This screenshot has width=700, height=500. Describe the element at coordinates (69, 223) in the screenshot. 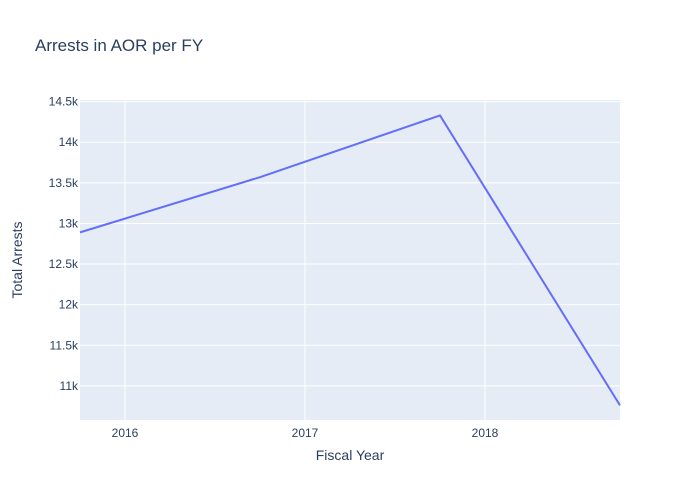

I see `y-tick-label: 13k` at that location.